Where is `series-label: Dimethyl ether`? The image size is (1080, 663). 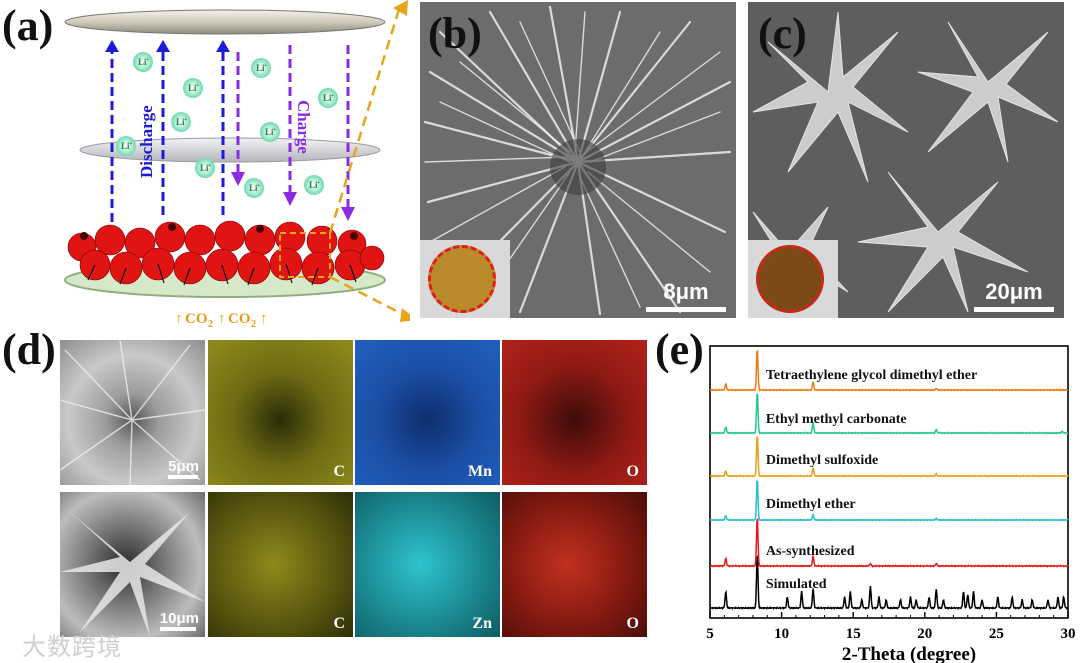
series-label: Dimethyl ether is located at coordinates (811, 504).